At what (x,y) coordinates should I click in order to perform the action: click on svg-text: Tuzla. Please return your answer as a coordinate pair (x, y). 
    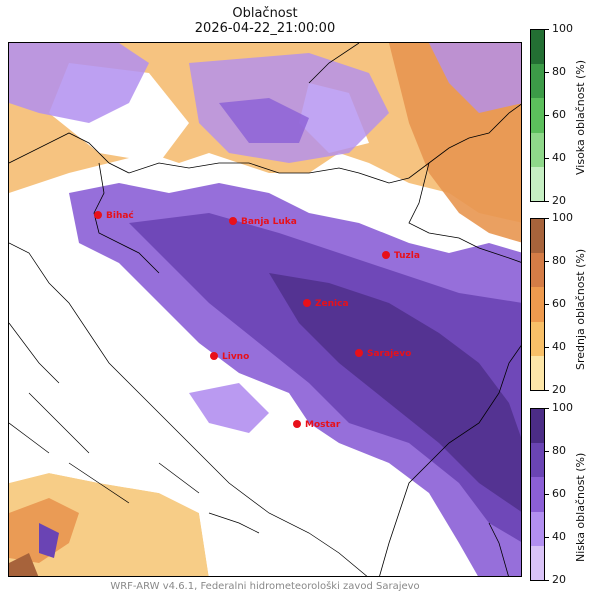
    Looking at the image, I should click on (407, 256).